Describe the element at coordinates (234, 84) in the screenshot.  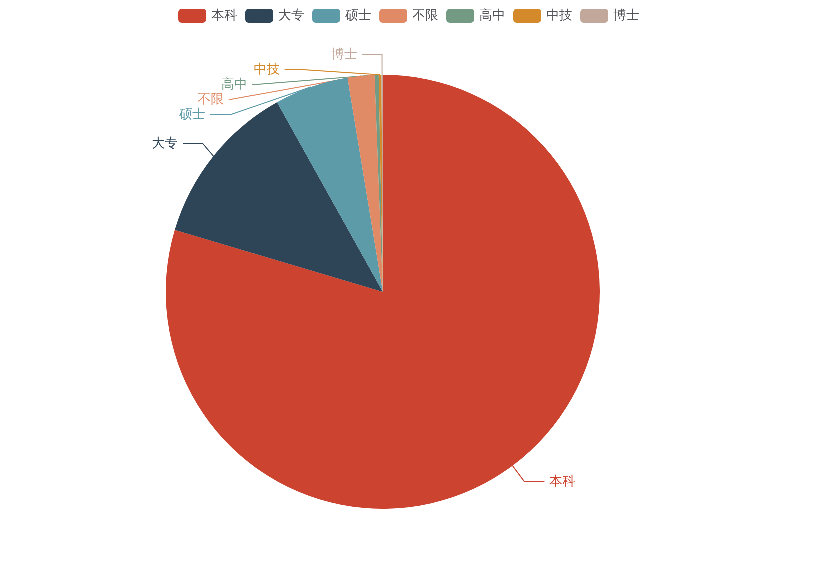
I see `slice-label: 高中` at that location.